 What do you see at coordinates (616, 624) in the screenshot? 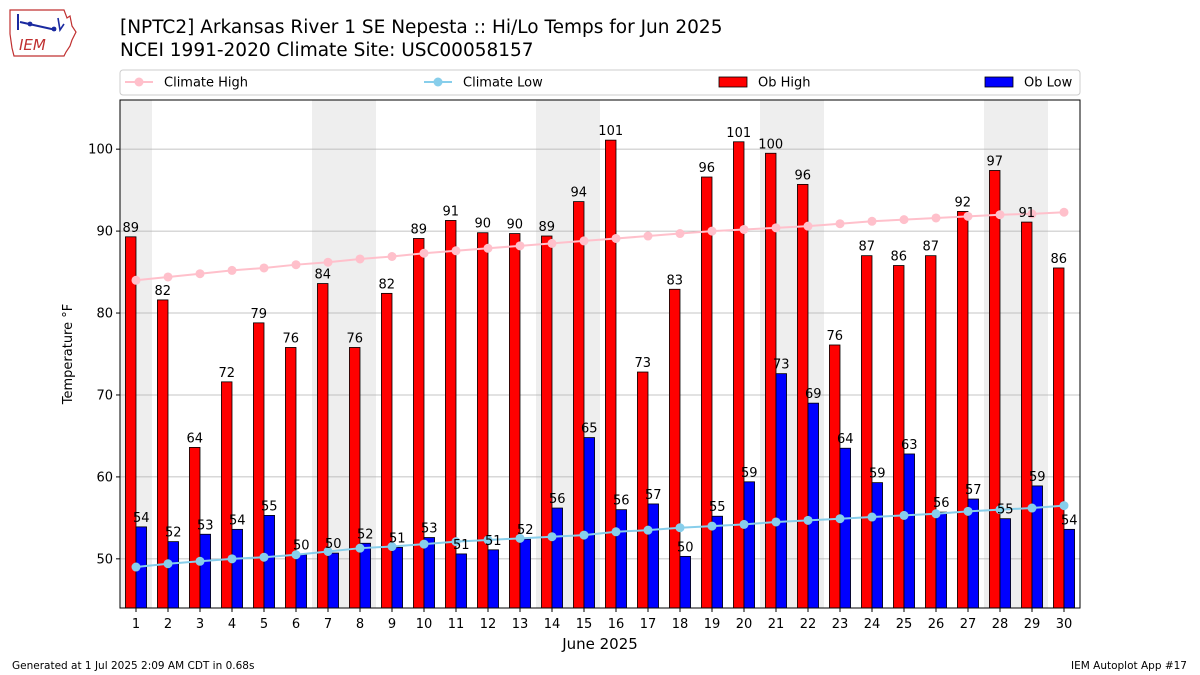
I see `x-tick-label: 16` at bounding box center [616, 624].